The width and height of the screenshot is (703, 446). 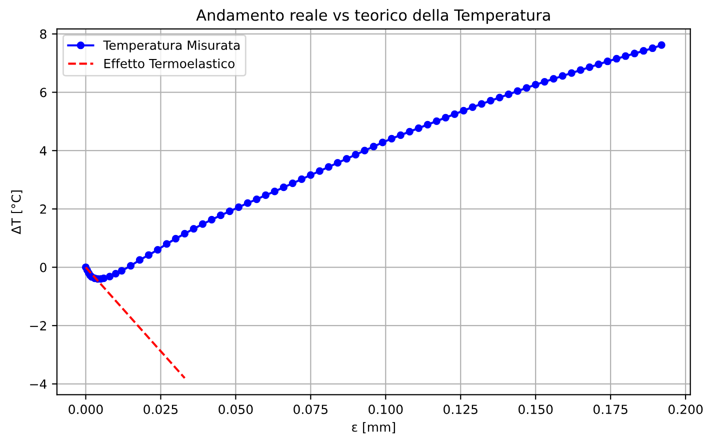 I want to click on x-tick-label: 0.100, so click(x=385, y=409).